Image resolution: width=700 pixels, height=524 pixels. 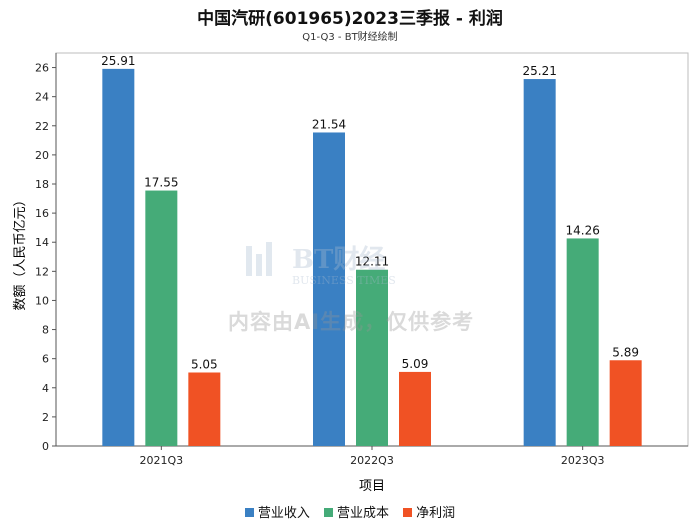 What do you see at coordinates (436, 513) in the screenshot?
I see `legend-label-net-profit: 净利润` at bounding box center [436, 513].